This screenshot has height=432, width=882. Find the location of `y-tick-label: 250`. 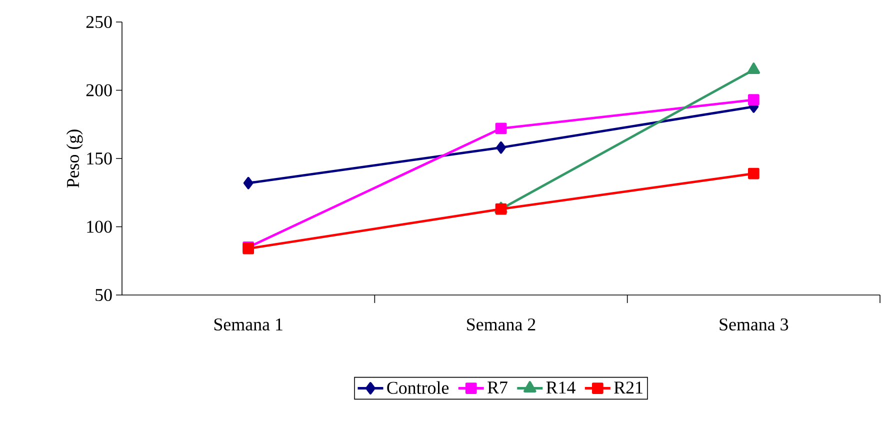

y-tick-label: 250 is located at coordinates (99, 22).